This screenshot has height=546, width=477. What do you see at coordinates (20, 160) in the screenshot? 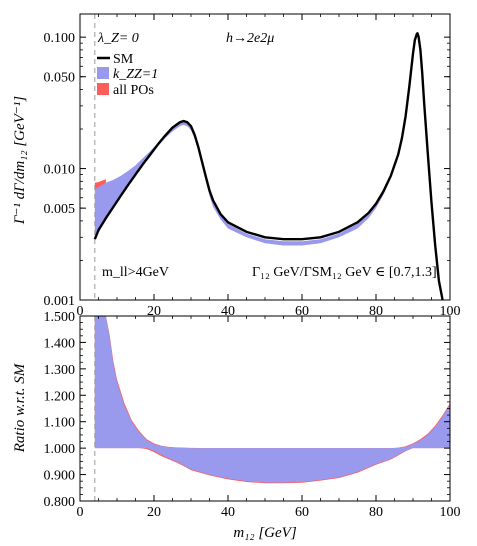
I see `top-y-axis-label: Γ⁻¹ dΓ/dm₁₂ [GeV⁻¹]` at bounding box center [20, 160].